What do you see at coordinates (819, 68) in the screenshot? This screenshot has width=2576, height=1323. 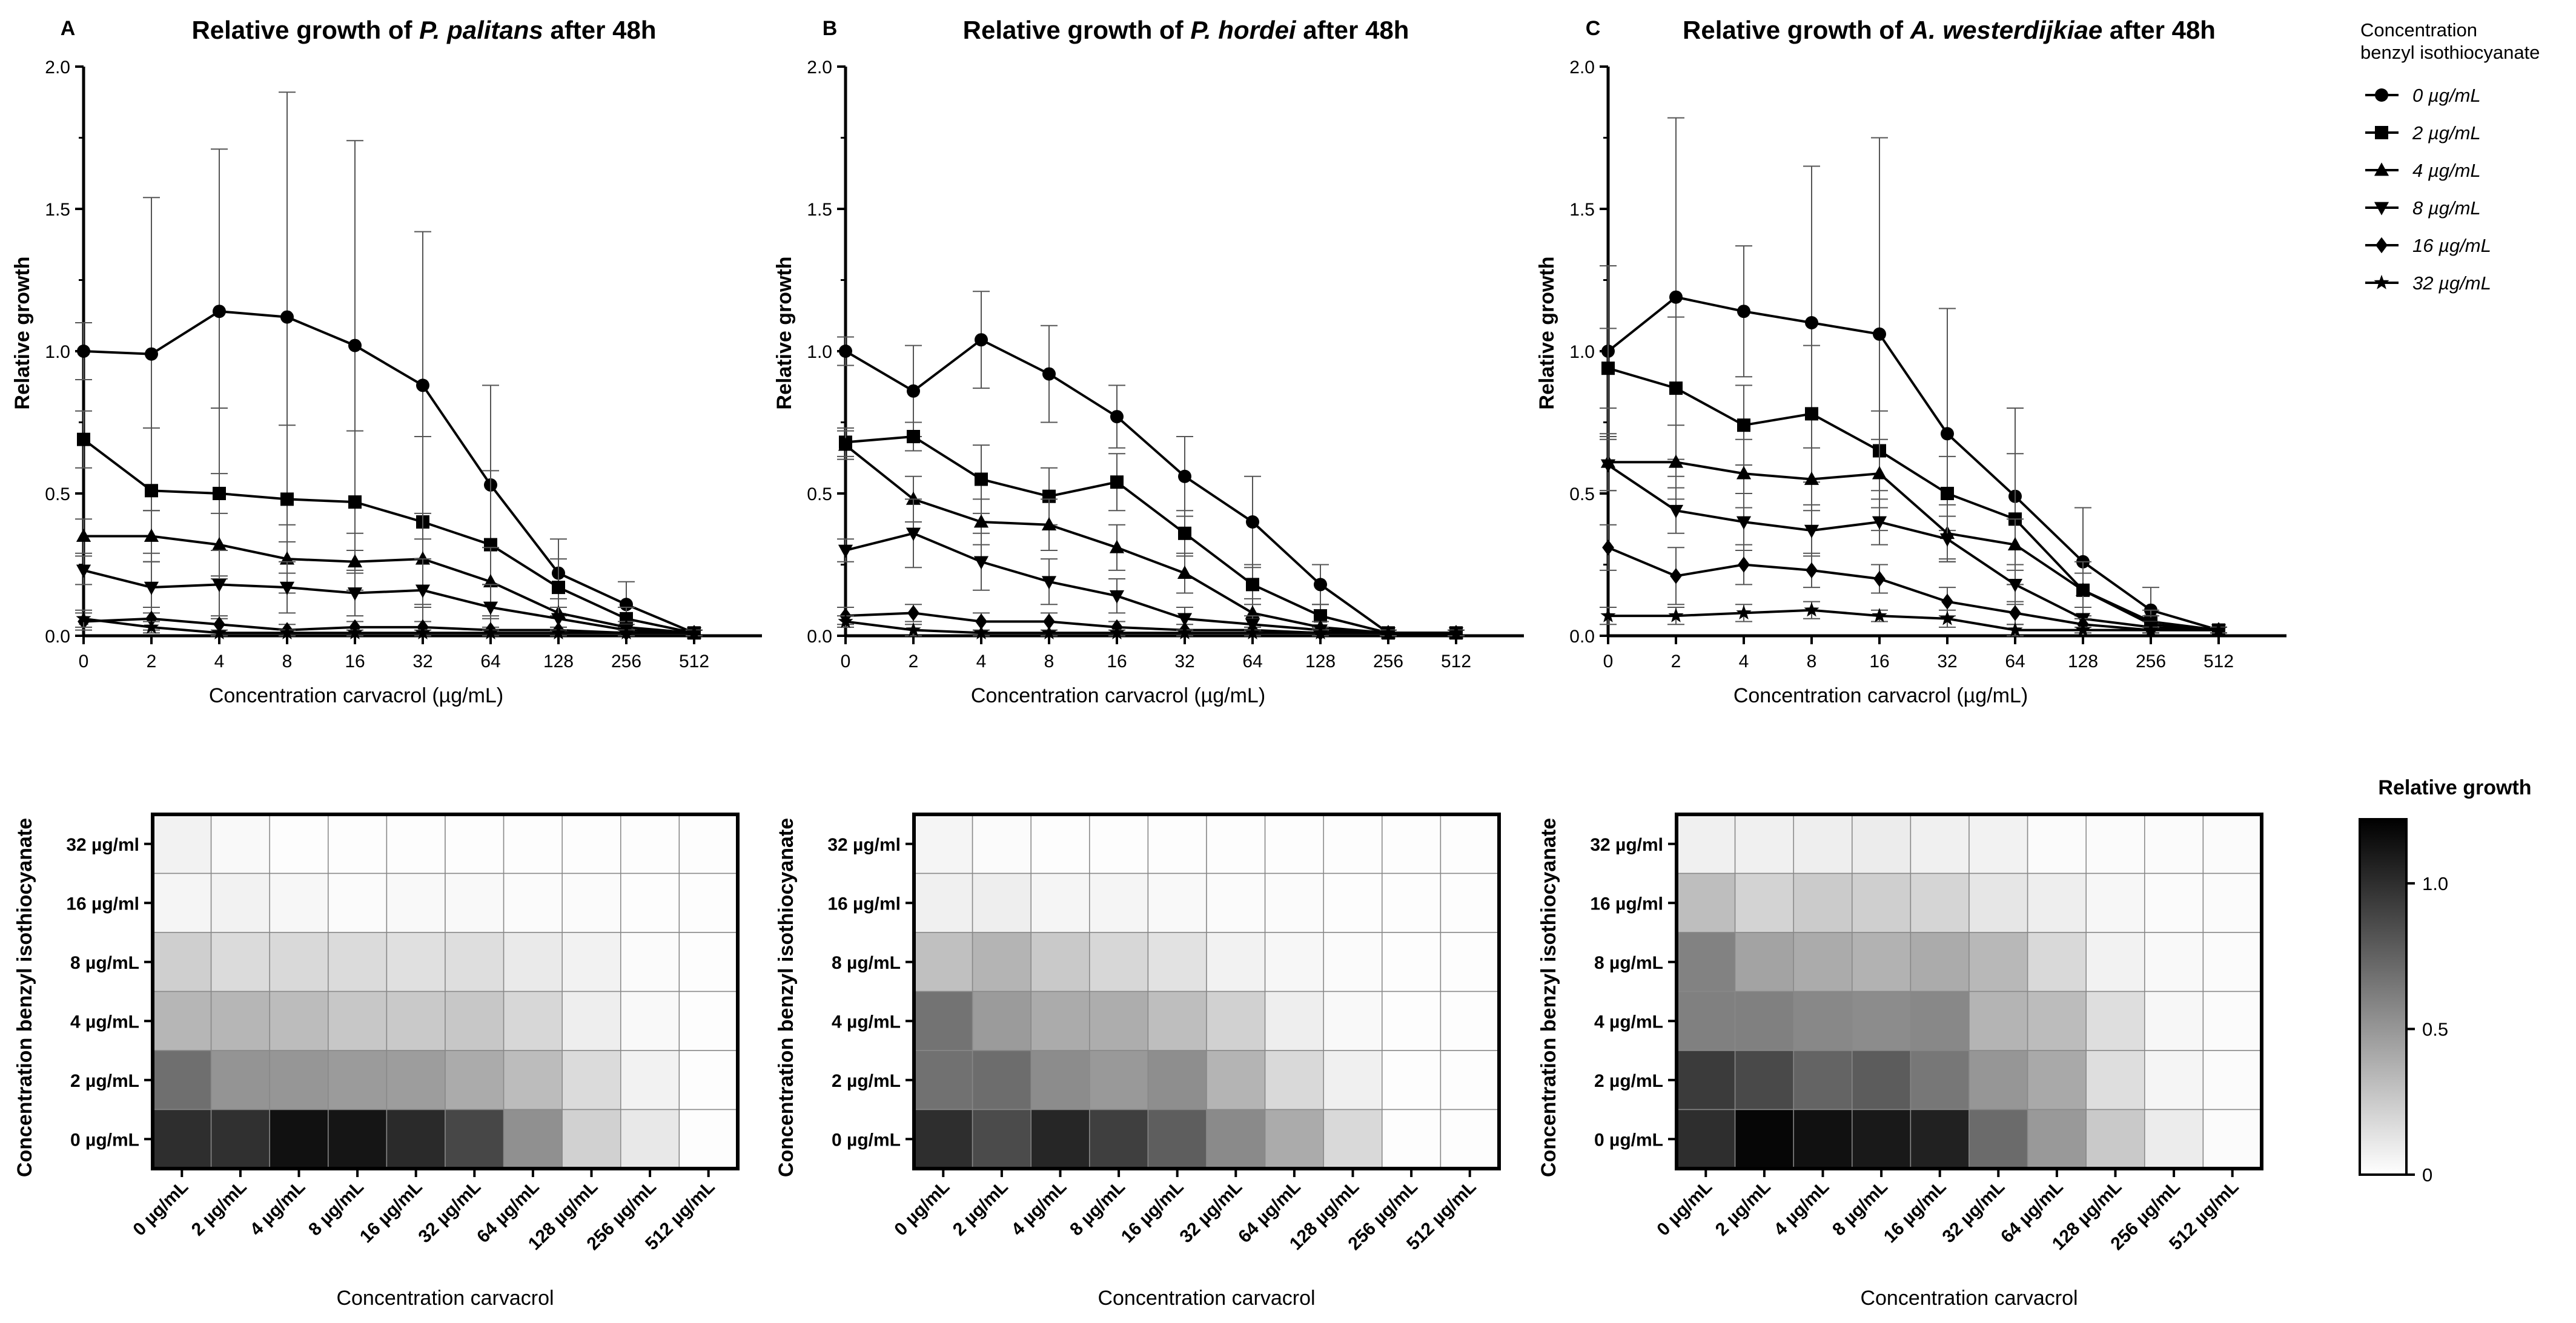 I see `y-tick-label: 2.0` at bounding box center [819, 68].